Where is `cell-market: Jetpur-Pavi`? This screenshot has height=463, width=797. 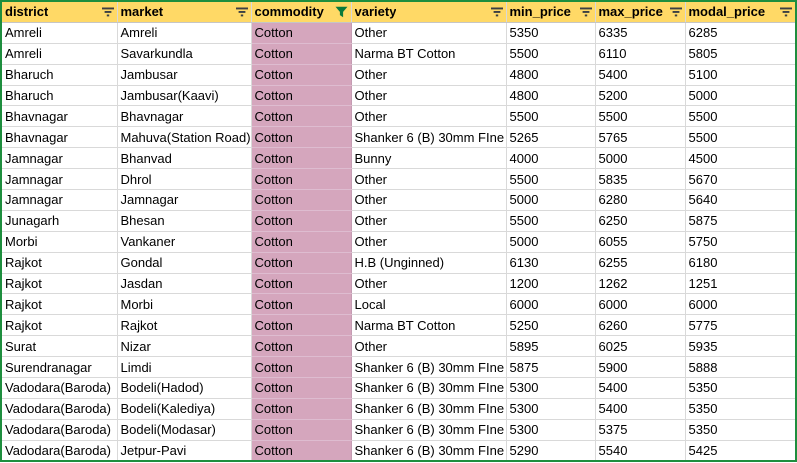
cell-market: Jetpur-Pavi is located at coordinates (184, 450).